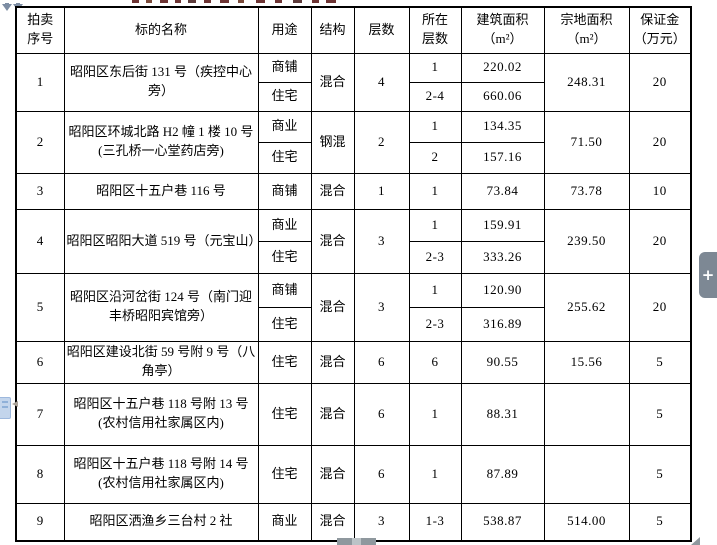  What do you see at coordinates (381, 307) in the screenshot?
I see `cell-floors: 3` at bounding box center [381, 307].